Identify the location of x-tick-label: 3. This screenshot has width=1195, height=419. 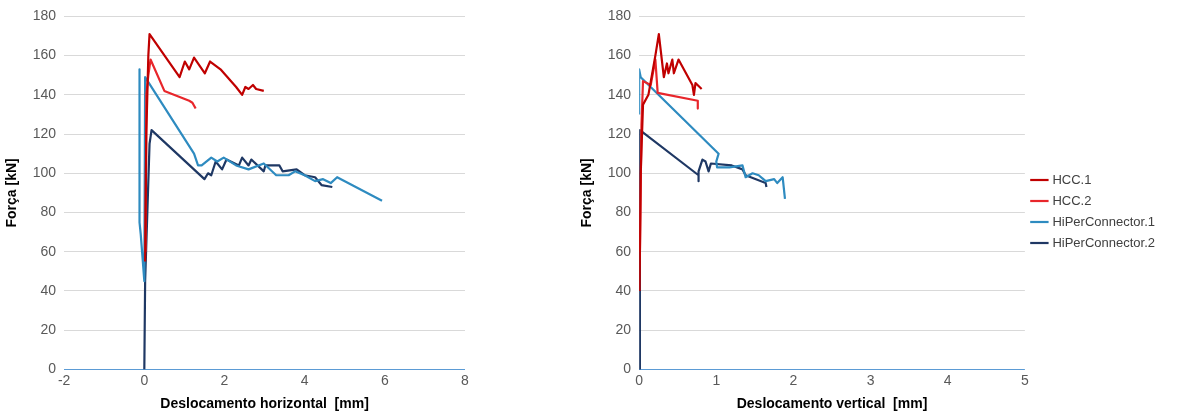
(870, 379).